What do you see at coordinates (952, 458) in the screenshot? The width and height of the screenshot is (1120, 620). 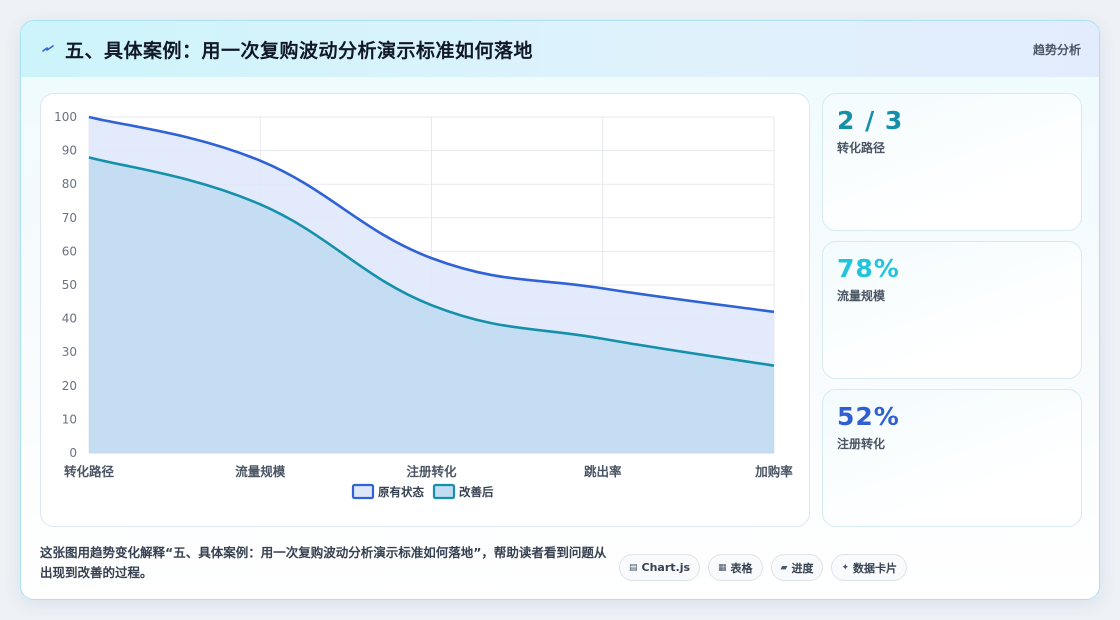 I see `stat-card-3: 52% 注册转化` at bounding box center [952, 458].